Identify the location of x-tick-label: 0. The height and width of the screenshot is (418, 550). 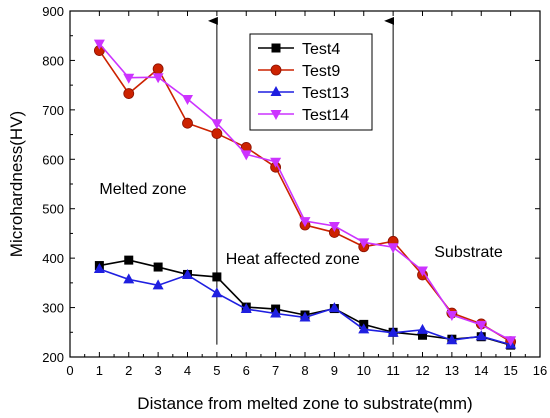
(69, 370).